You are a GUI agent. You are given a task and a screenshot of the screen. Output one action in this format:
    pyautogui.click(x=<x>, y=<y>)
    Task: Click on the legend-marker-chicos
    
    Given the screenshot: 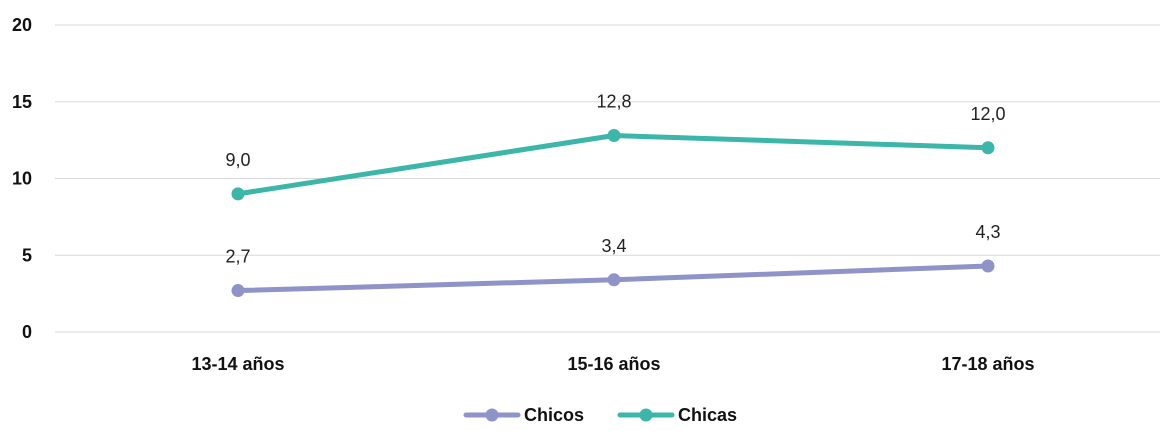 What is the action you would take?
    pyautogui.click(x=492, y=415)
    